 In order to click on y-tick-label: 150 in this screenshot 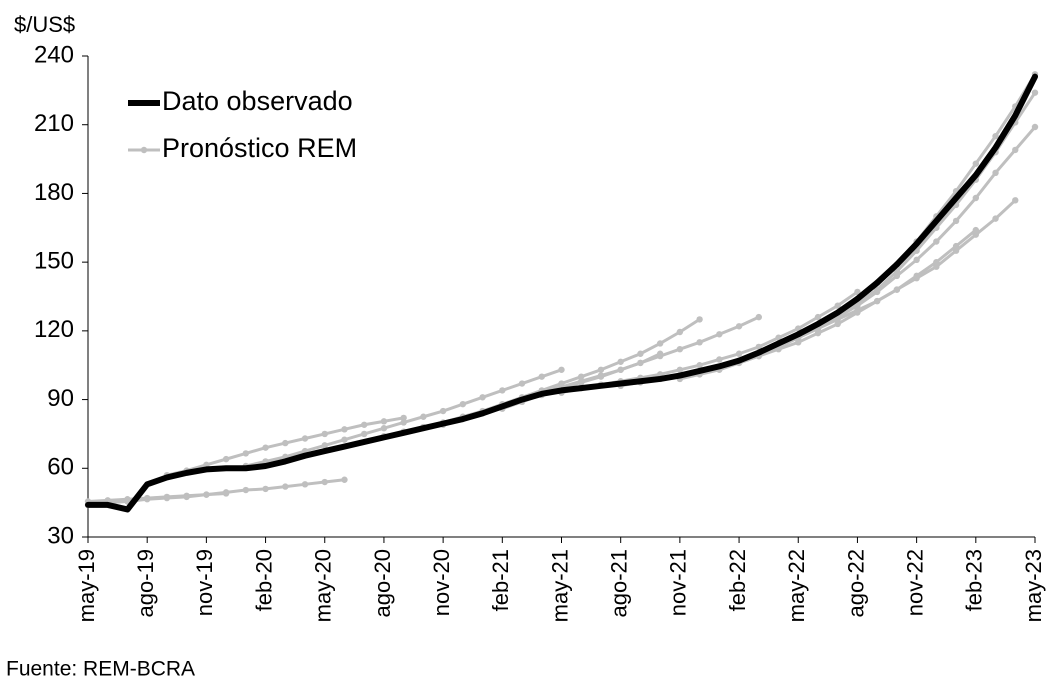, I will do `click(54, 260)`.